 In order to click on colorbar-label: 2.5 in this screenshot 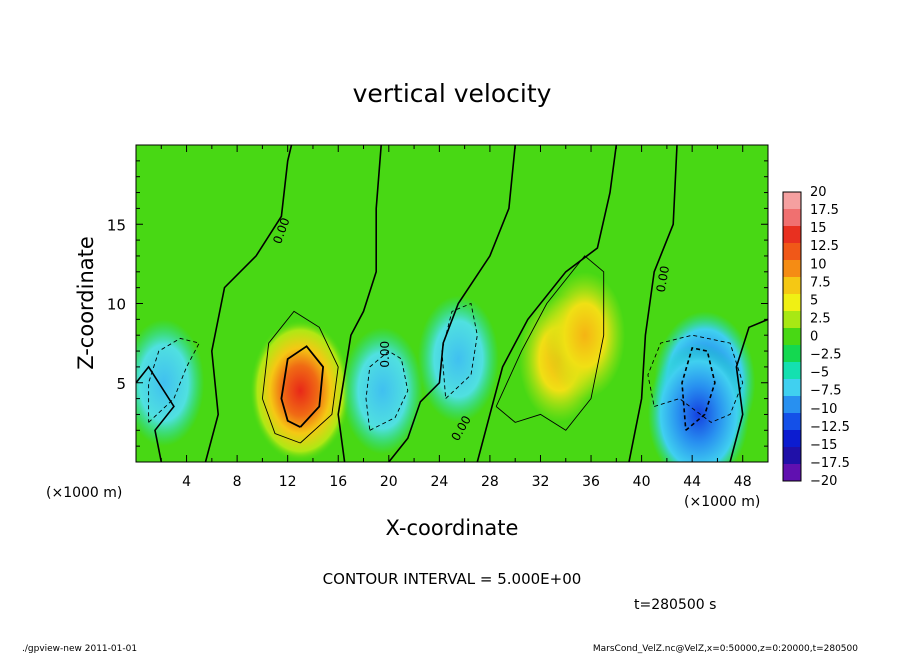, I will do `click(820, 318)`.